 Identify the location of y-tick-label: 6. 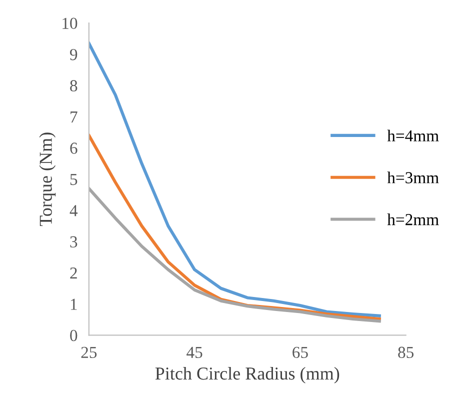
(74, 148).